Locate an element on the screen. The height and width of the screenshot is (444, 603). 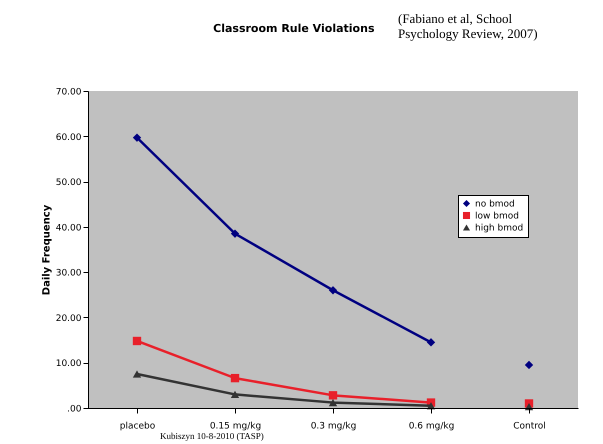
x-tick-label: 0.6 mg/kg is located at coordinates (431, 427).